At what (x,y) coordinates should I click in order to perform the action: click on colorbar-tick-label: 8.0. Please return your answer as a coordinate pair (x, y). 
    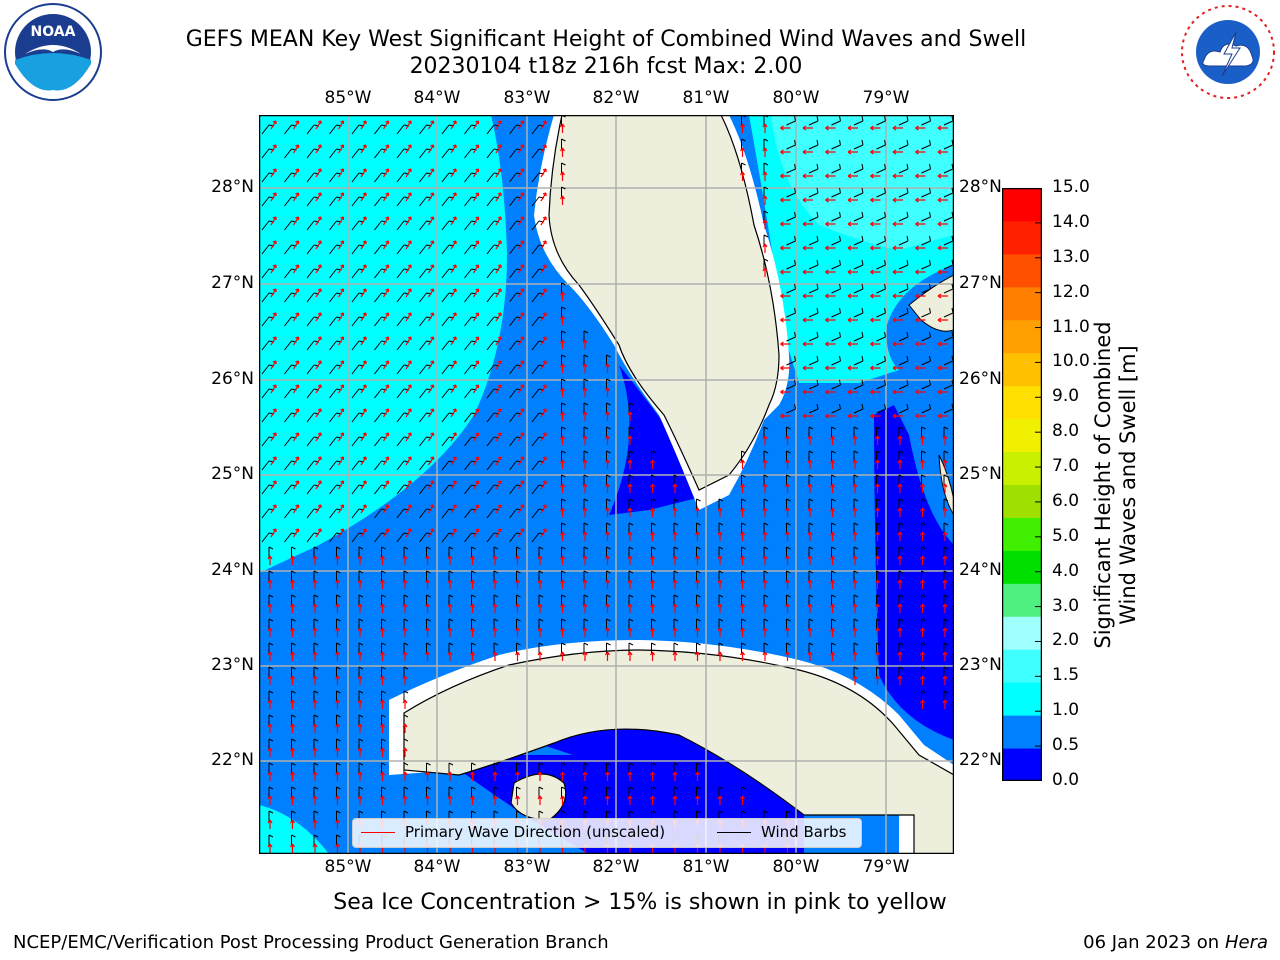
    Looking at the image, I should click on (1066, 431).